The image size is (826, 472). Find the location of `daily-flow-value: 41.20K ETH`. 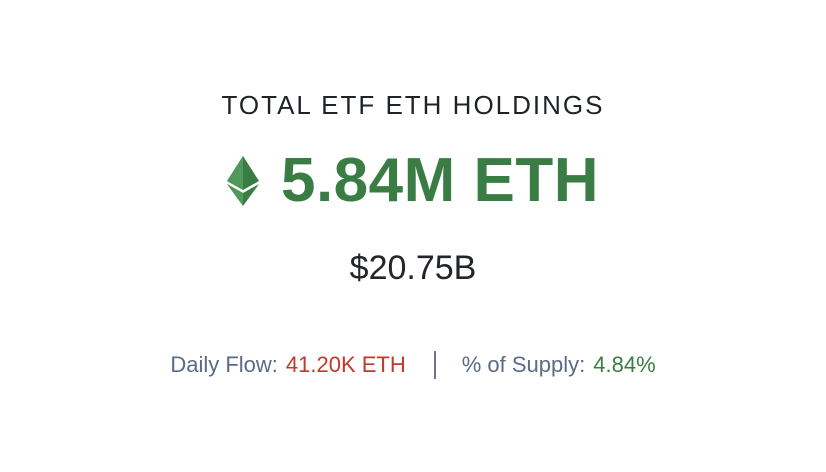

daily-flow-value: 41.20K ETH is located at coordinates (345, 364).